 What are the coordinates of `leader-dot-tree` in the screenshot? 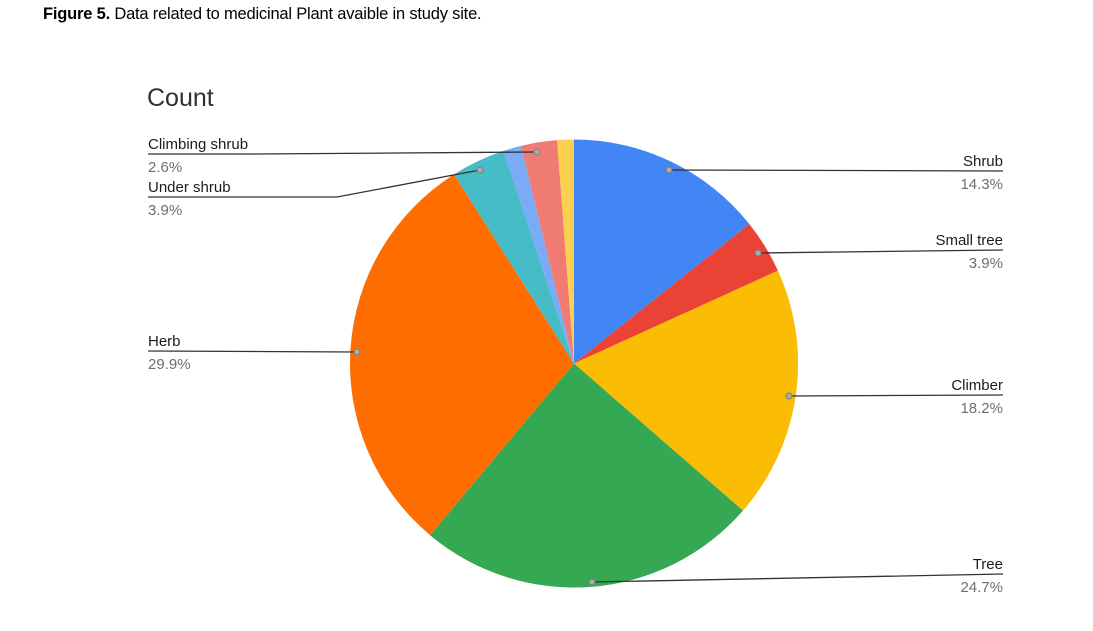 It's located at (592, 582).